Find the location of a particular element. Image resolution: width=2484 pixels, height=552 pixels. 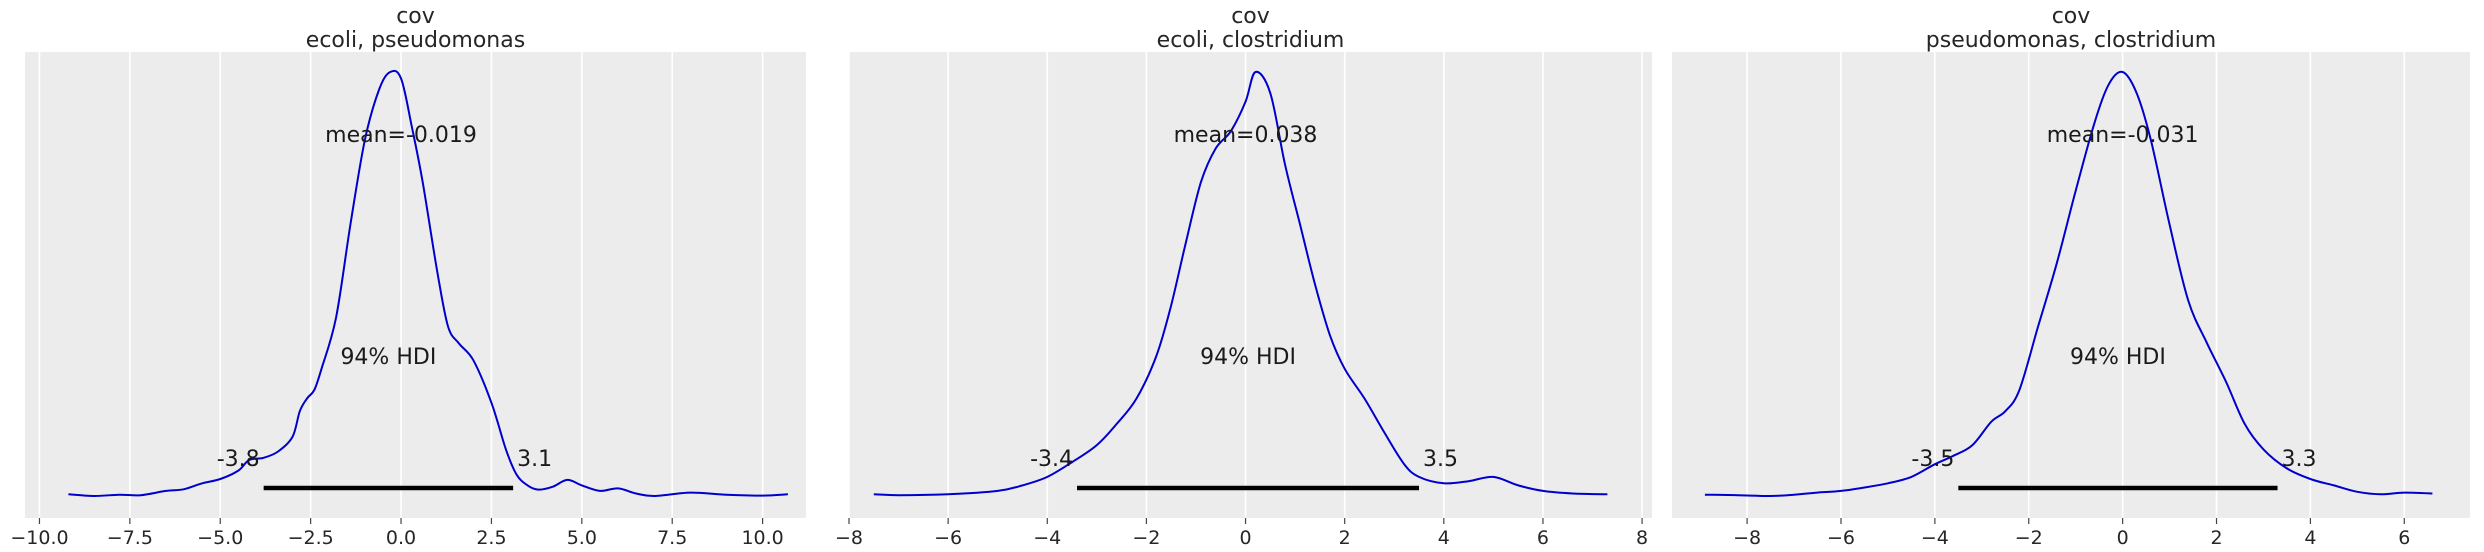

hdi-low-label: -3.8 is located at coordinates (238, 459).